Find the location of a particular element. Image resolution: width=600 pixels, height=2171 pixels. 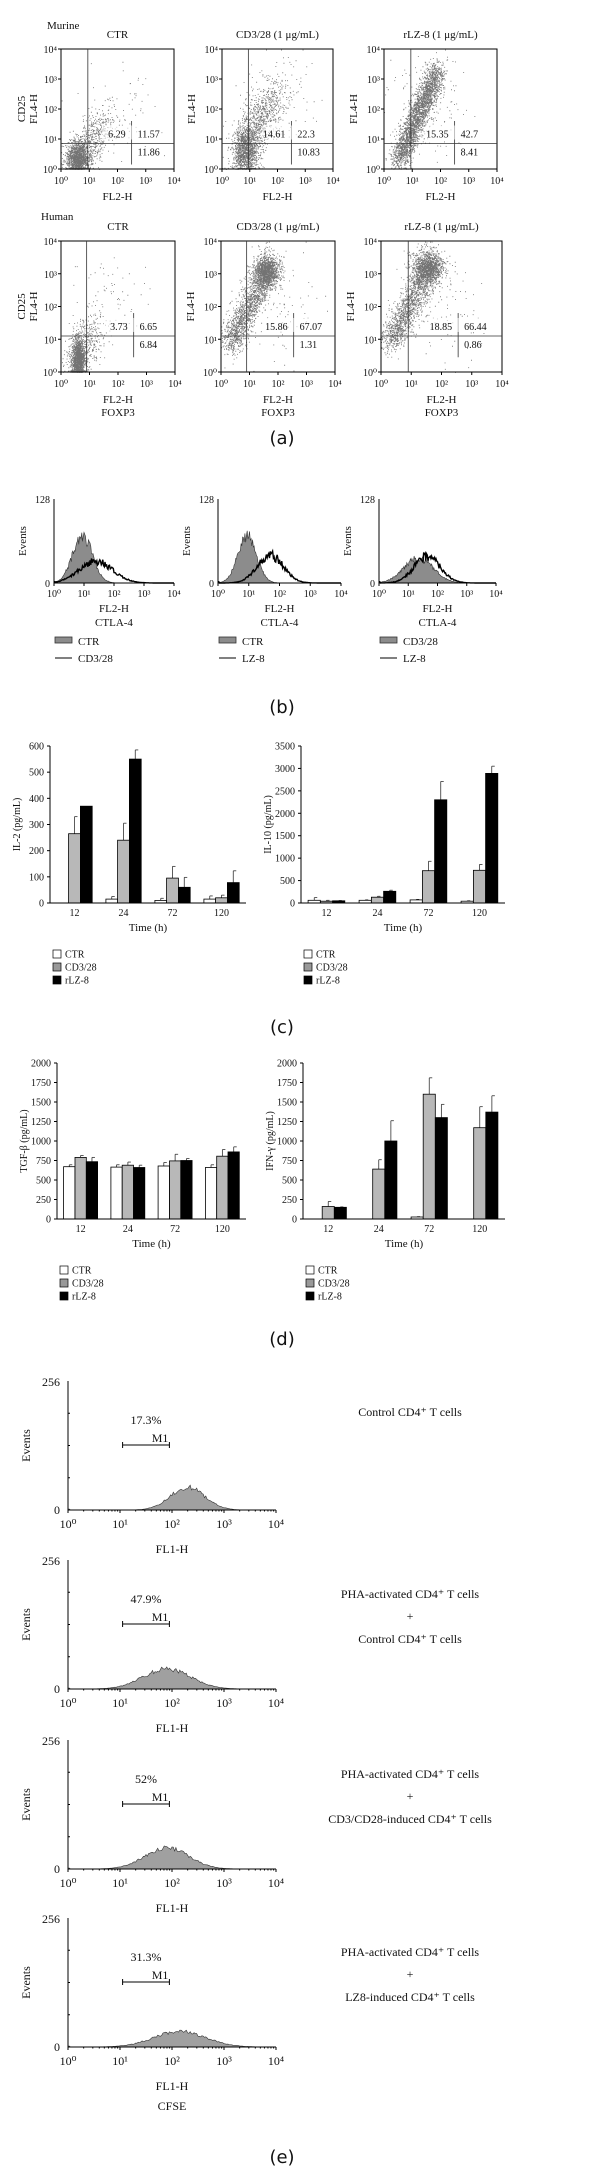

quadrant-lower-right-percent: 8.41 is located at coordinates (470, 153).